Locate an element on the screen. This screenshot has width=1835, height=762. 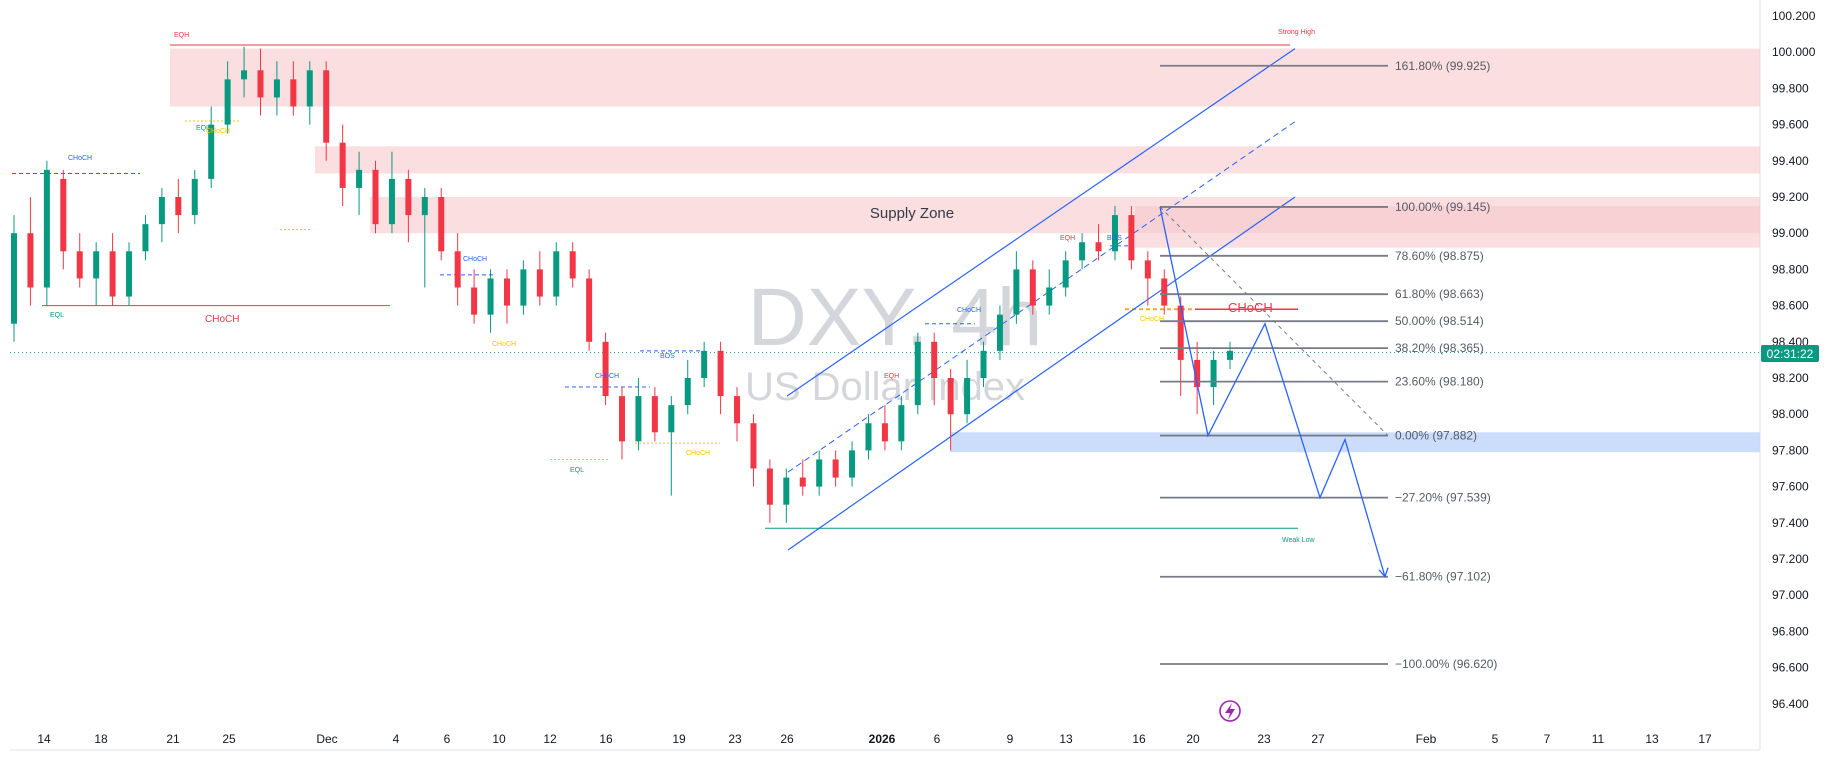
price-tick-label: 97.800 is located at coordinates (1790, 450).